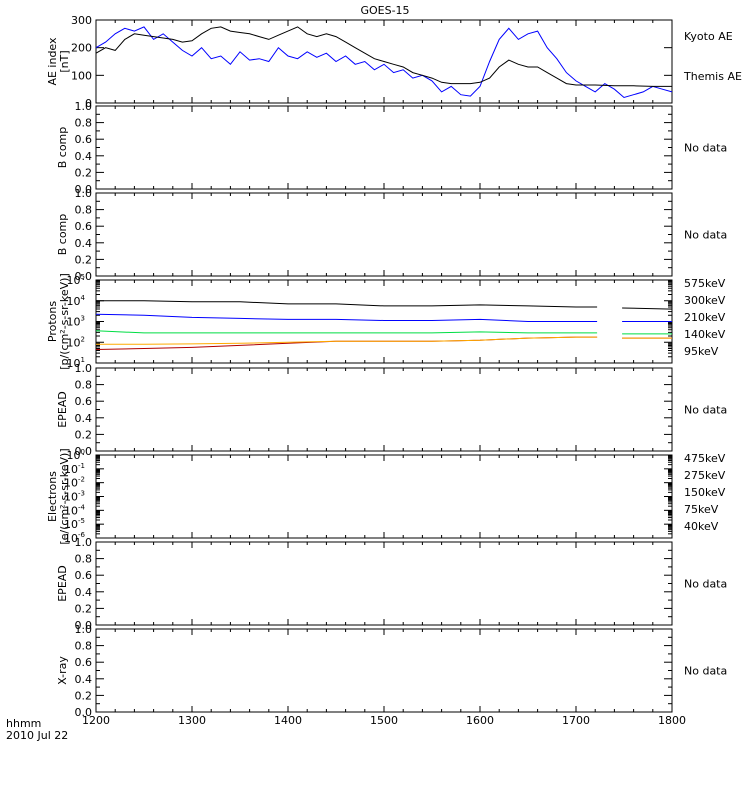 This screenshot has height=800, width=750. I want to click on y-axis-label: [e/(cm²-s-sr-keV)], so click(64, 496).